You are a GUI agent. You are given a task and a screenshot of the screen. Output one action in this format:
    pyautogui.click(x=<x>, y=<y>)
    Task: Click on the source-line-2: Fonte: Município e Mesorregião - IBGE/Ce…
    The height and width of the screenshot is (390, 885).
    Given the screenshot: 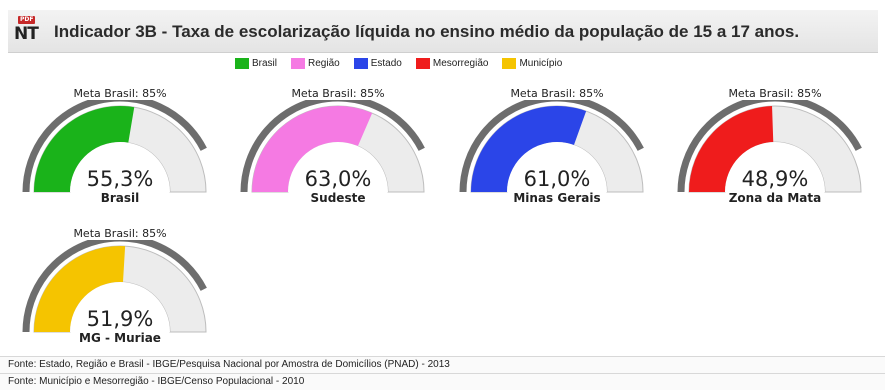 What is the action you would take?
    pyautogui.click(x=442, y=381)
    